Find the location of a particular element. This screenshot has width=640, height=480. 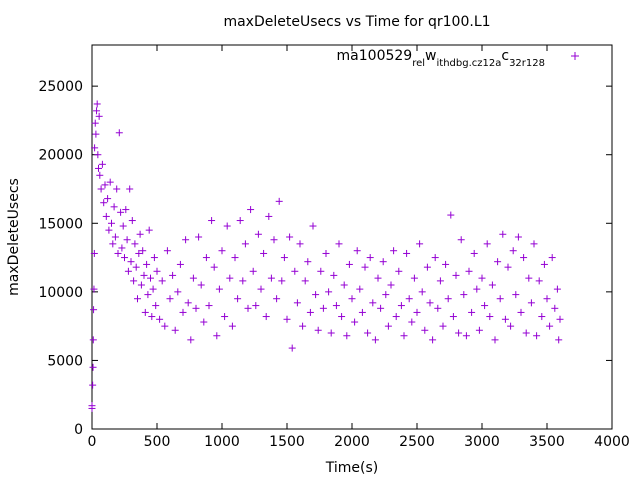

legend-text-part: ma100529 is located at coordinates (375, 56).